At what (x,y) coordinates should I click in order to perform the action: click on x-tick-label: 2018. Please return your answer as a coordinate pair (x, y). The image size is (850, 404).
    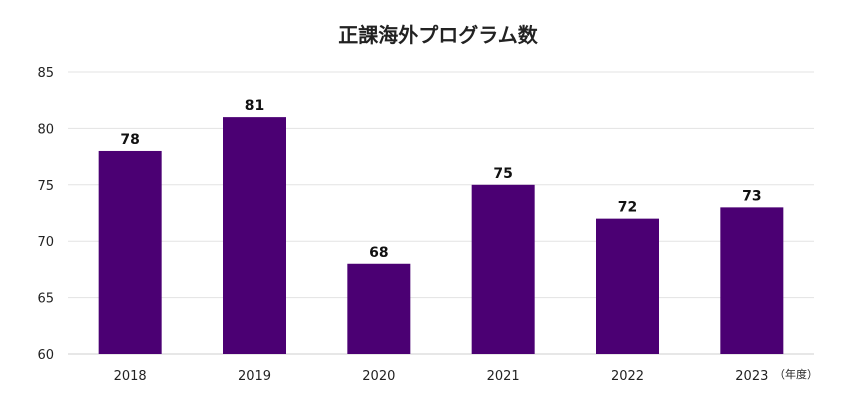
    Looking at the image, I should click on (130, 376).